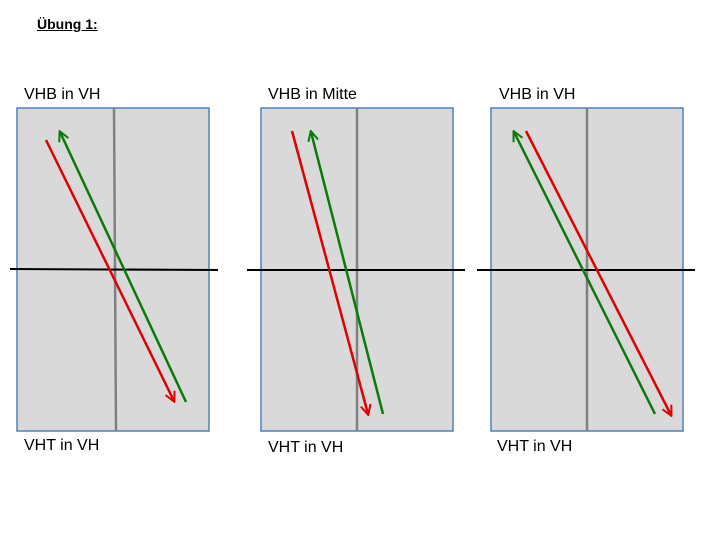 The image size is (720, 540). I want to click on diagram-1-horizontal-line, so click(114, 269).